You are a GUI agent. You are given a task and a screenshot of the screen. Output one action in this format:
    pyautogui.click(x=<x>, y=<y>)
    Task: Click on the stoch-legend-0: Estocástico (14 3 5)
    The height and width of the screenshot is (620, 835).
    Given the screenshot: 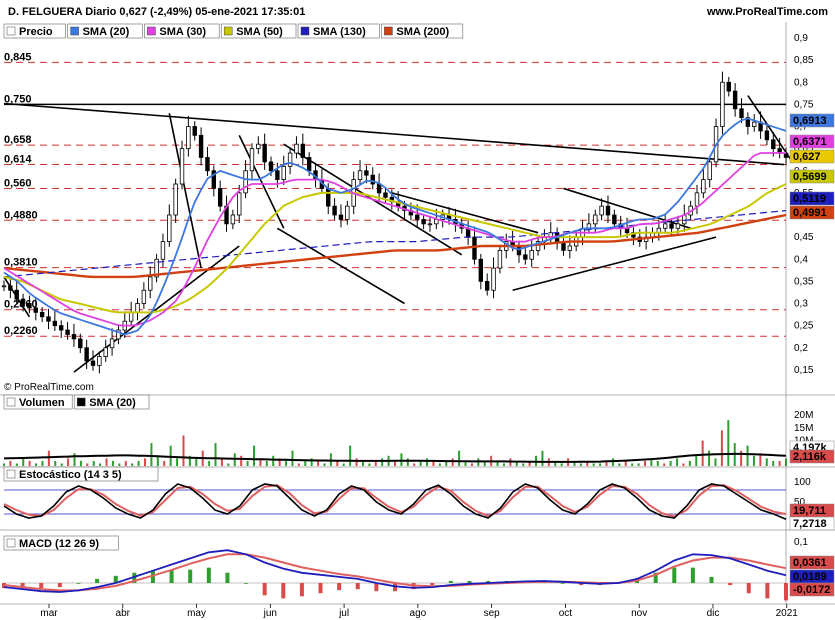 What is the action you would take?
    pyautogui.click(x=70, y=475)
    